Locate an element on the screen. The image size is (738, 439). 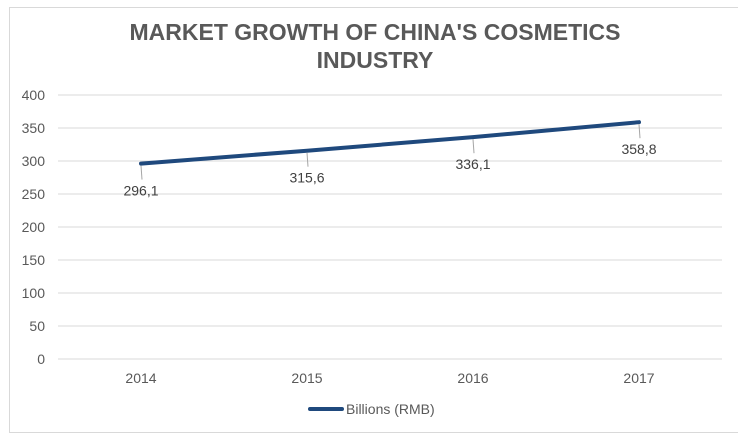
x-tick-label-2014: 2014 is located at coordinates (140, 378).